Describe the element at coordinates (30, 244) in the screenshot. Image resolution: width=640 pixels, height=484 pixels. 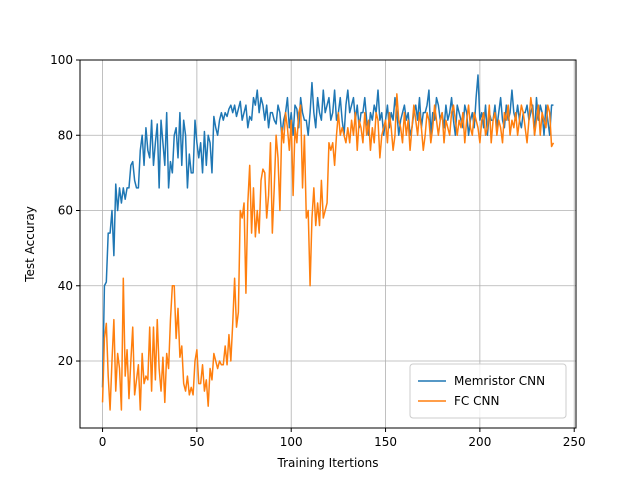
I see `y-axis-label: Test Accuray` at that location.